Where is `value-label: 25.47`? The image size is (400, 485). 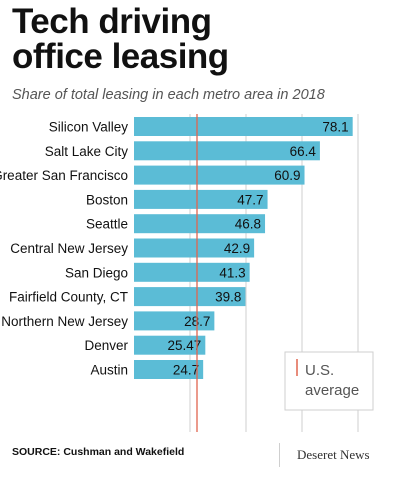
value-label: 25.47 is located at coordinates (185, 345).